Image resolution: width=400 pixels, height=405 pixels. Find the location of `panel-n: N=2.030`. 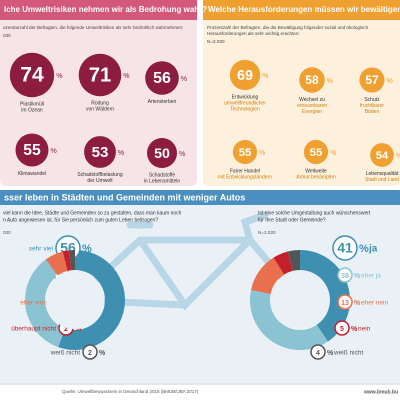

panel-n: N=2.030 is located at coordinates (216, 41).